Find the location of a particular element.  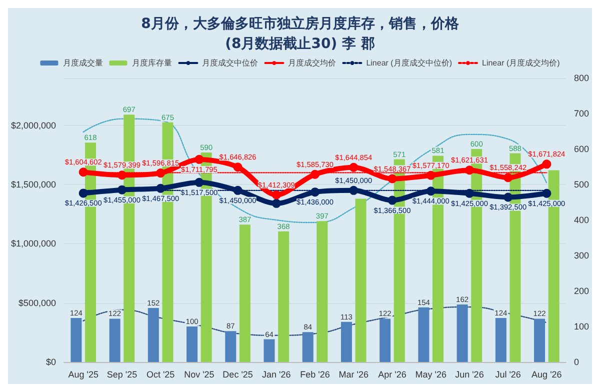

y-tick-label: $1,500,000 is located at coordinates (33, 185).